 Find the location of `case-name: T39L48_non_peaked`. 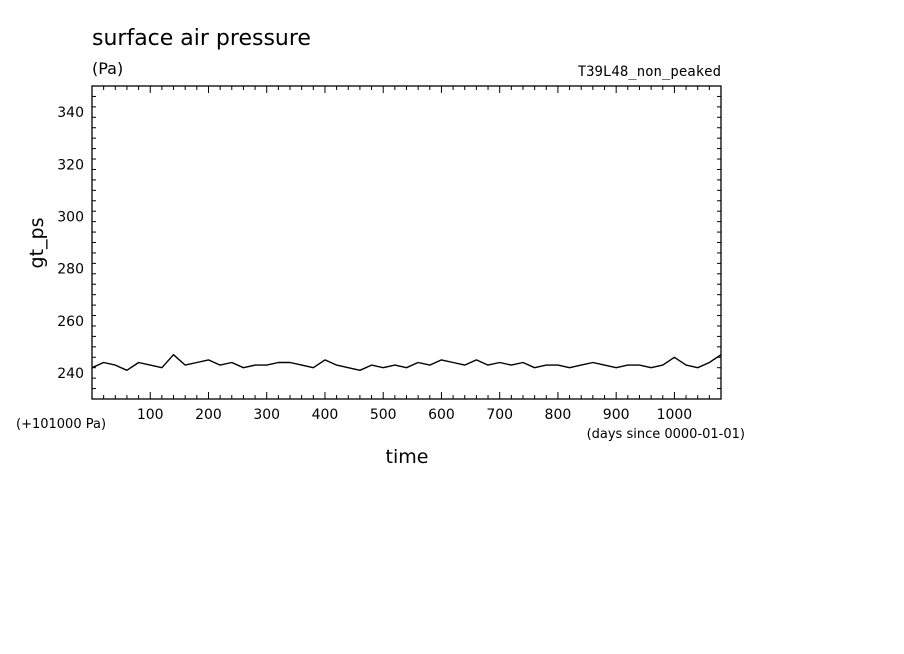

case-name: T39L48_non_peaked is located at coordinates (649, 72).